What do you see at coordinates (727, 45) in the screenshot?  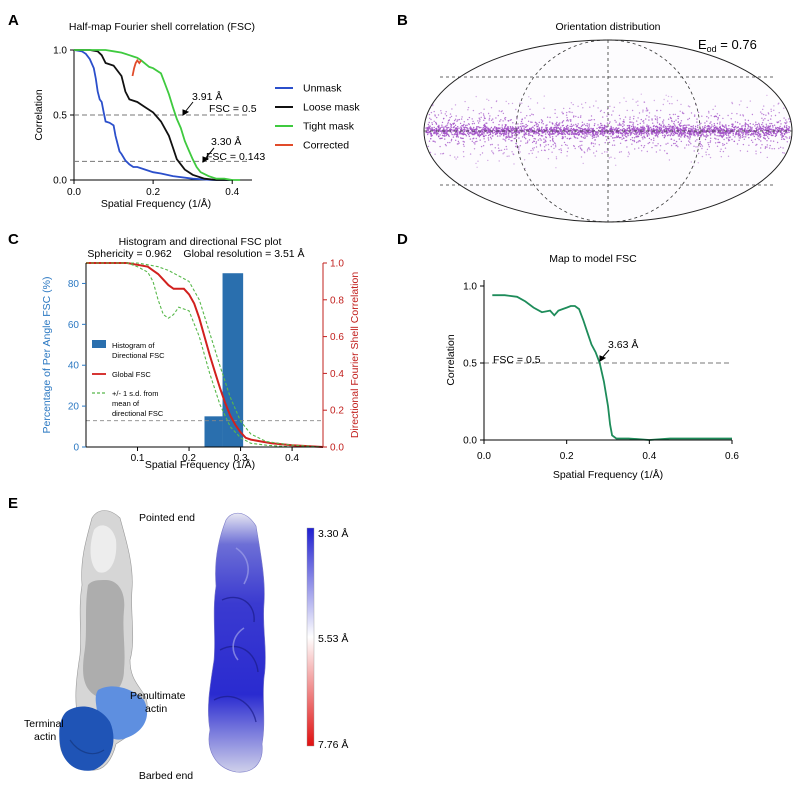 I see `eod-statistic: Eod = 0.76` at bounding box center [727, 45].